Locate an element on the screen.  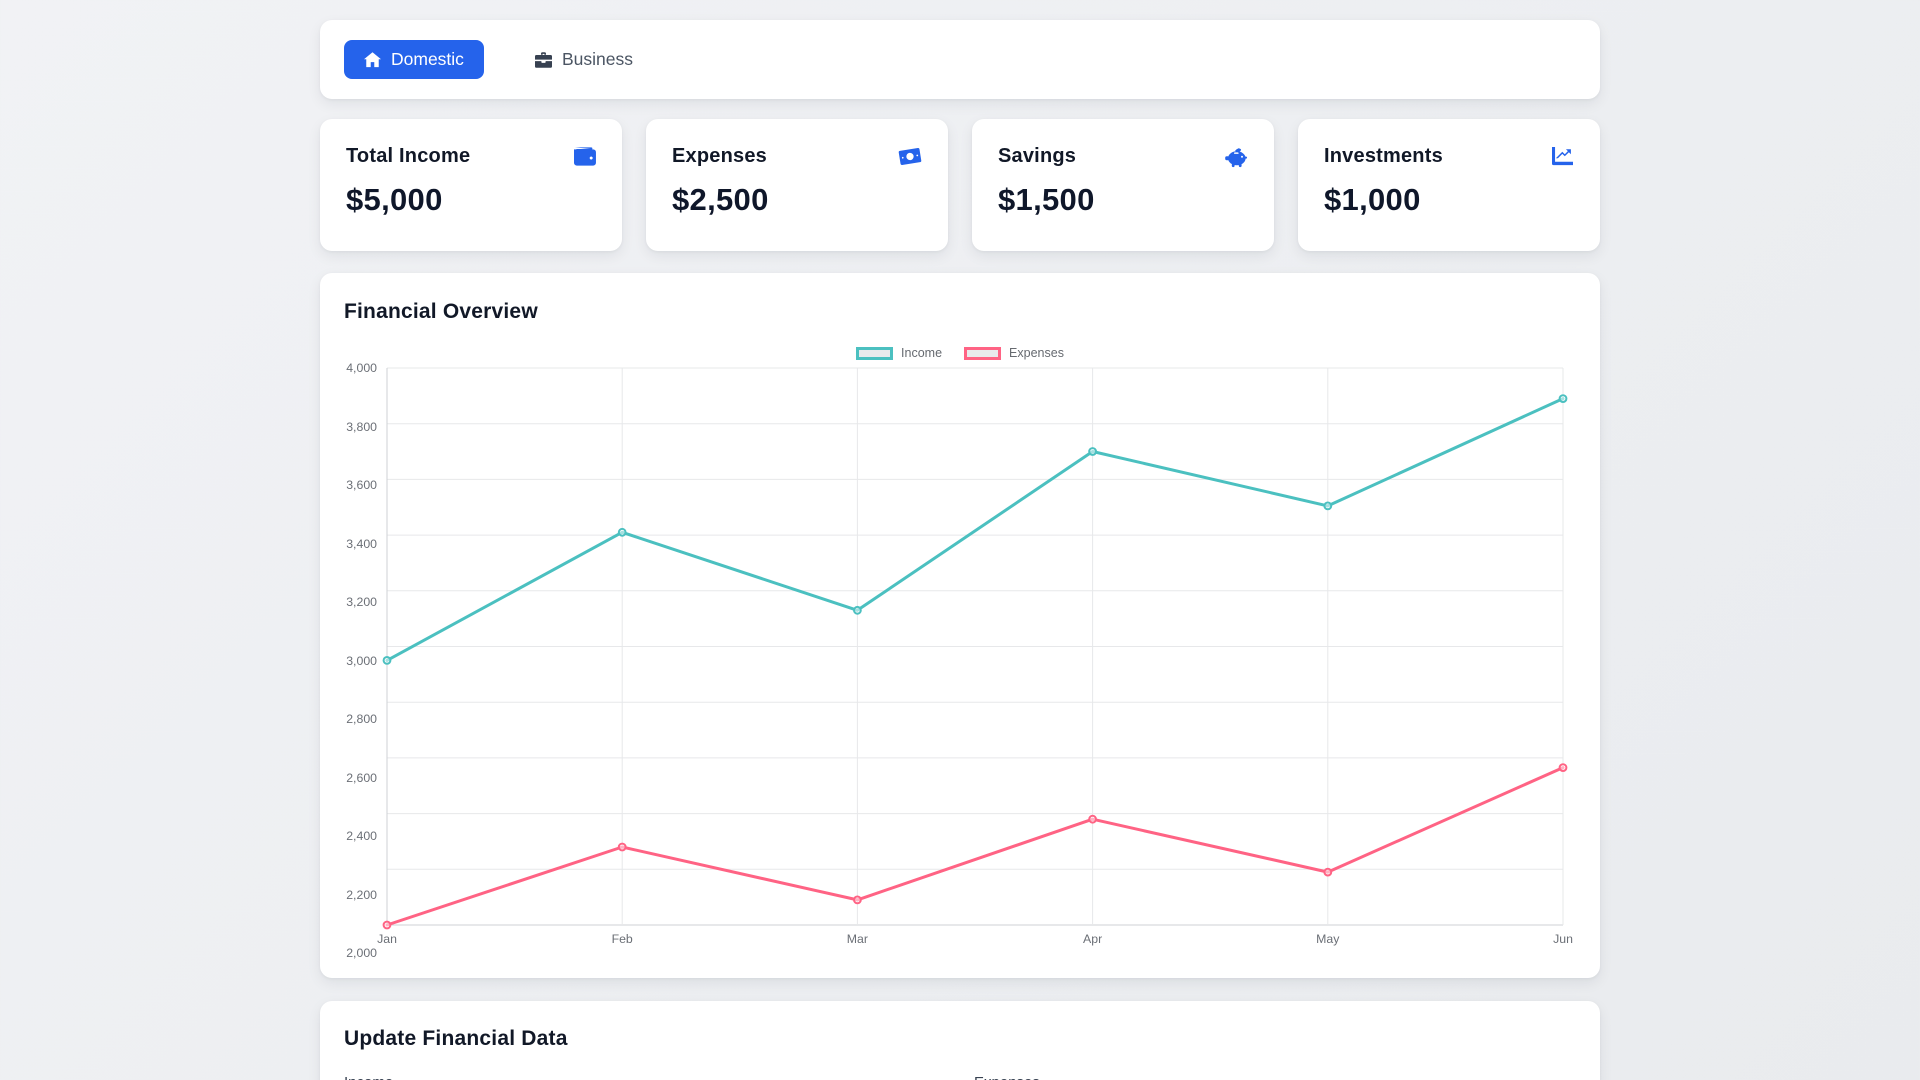
stat-card-total-income: Total Income $5,000 is located at coordinates (471, 185).